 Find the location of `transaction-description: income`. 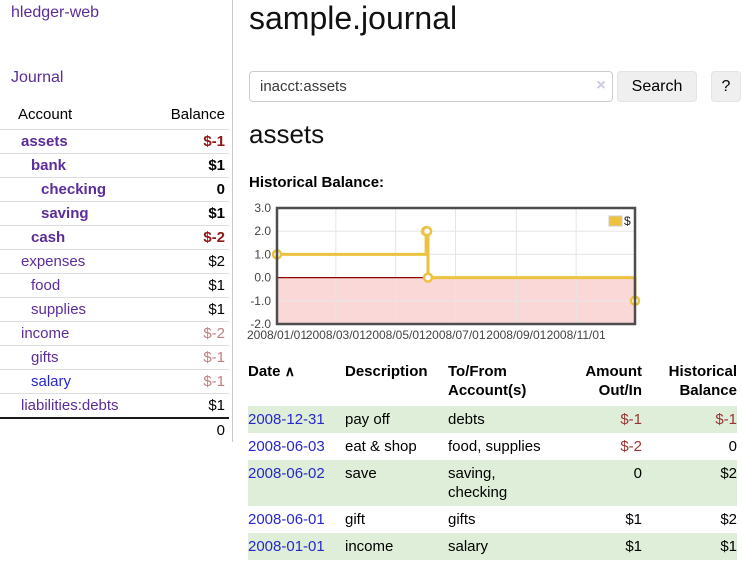

transaction-description: income is located at coordinates (369, 546).